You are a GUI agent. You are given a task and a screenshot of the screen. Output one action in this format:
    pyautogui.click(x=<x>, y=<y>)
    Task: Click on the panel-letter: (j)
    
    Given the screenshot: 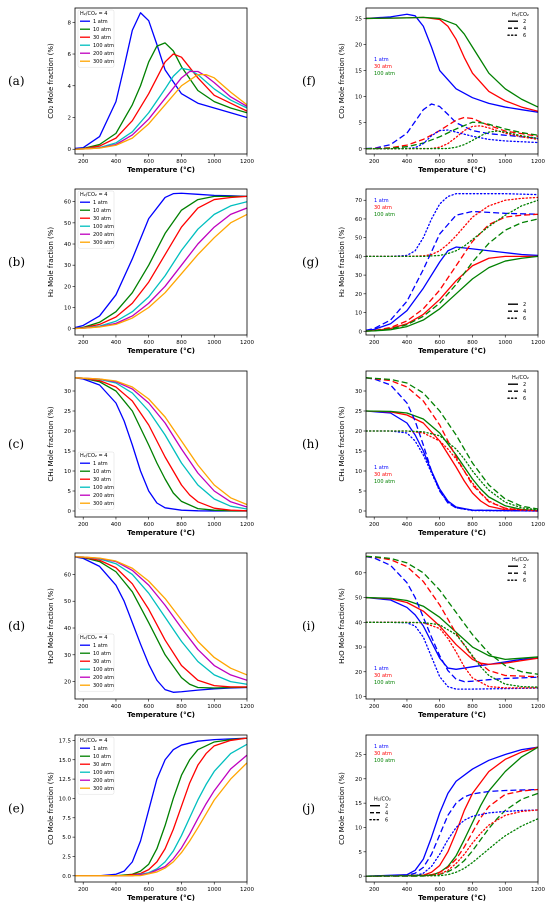 What is the action you would take?
    pyautogui.click(x=308, y=809)
    